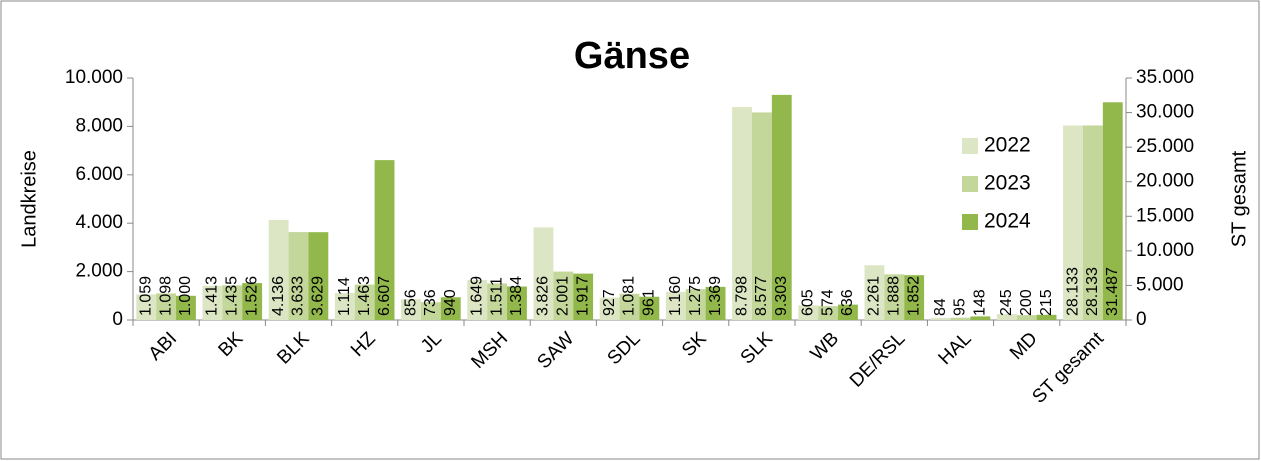 The width and height of the screenshot is (1261, 461). Describe the element at coordinates (874, 296) in the screenshot. I see `data-label: 2.261` at that location.